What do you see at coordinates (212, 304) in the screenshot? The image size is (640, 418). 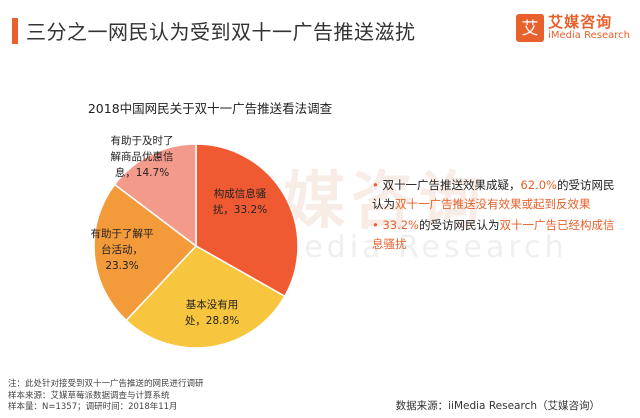 I see `slice-label: 基本没有用` at bounding box center [212, 304].